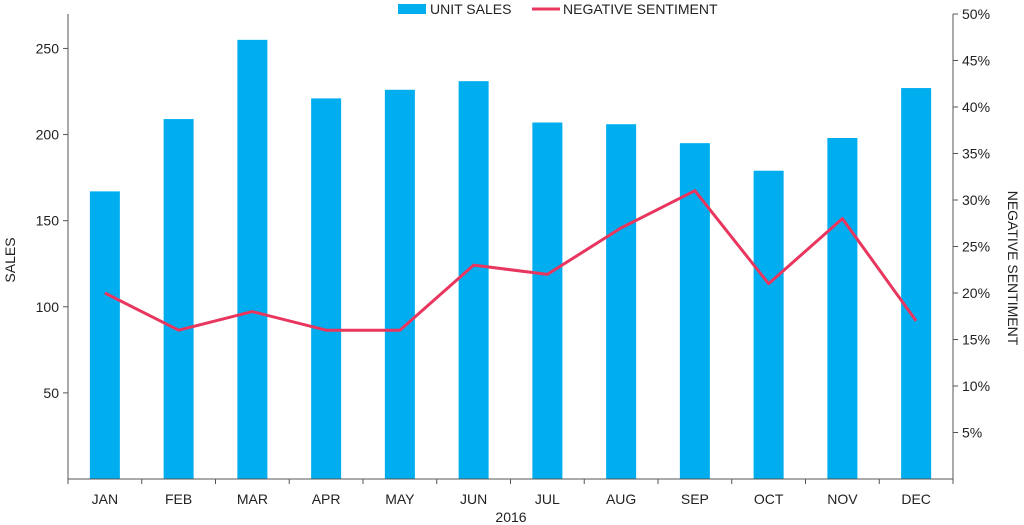  What do you see at coordinates (48, 307) in the screenshot?
I see `y-tick-label: 100` at bounding box center [48, 307].